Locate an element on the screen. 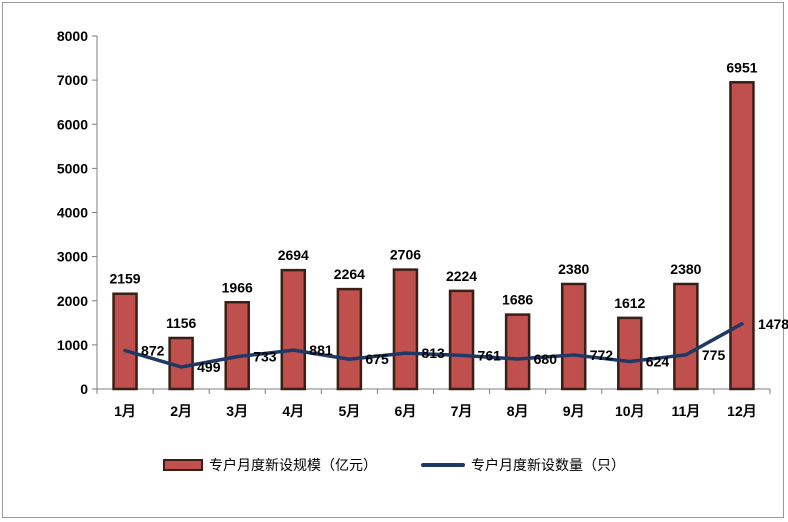 The image size is (788, 522). line-data-label: 675 is located at coordinates (377, 359).